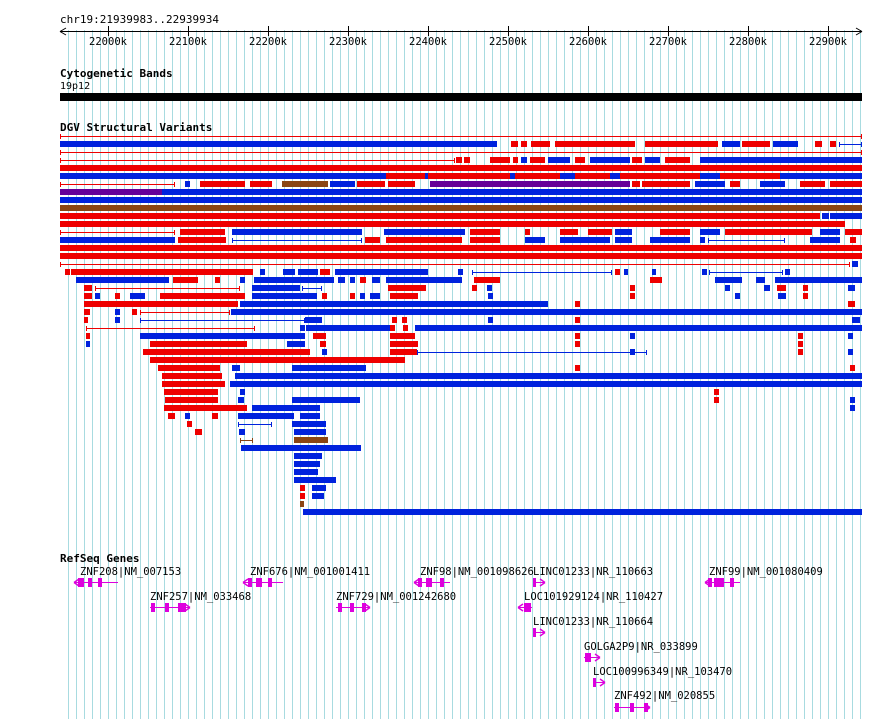 The height and width of the screenshot is (719, 890). What do you see at coordinates (663, 672) in the screenshot?
I see `gene-label-loc100996349: LOC100996349|NR_103470` at bounding box center [663, 672].